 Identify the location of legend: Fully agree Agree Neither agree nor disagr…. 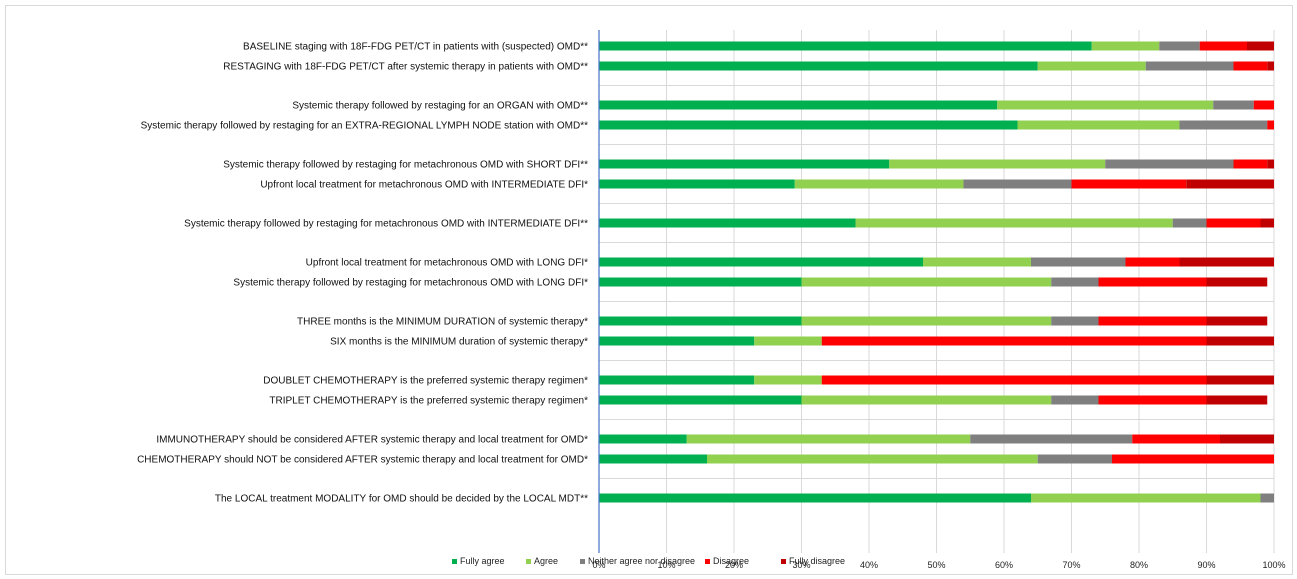
(648, 561).